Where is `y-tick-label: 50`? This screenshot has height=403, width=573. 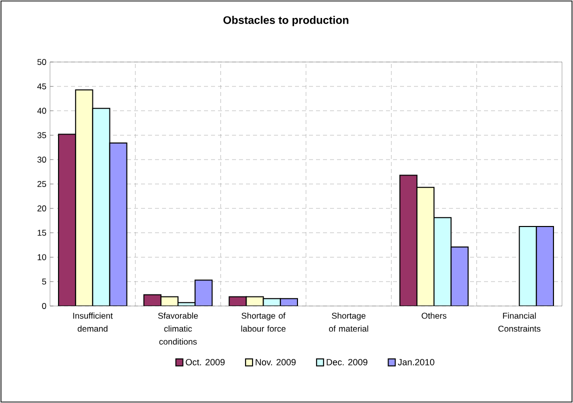
y-tick-label: 50 is located at coordinates (41, 62).